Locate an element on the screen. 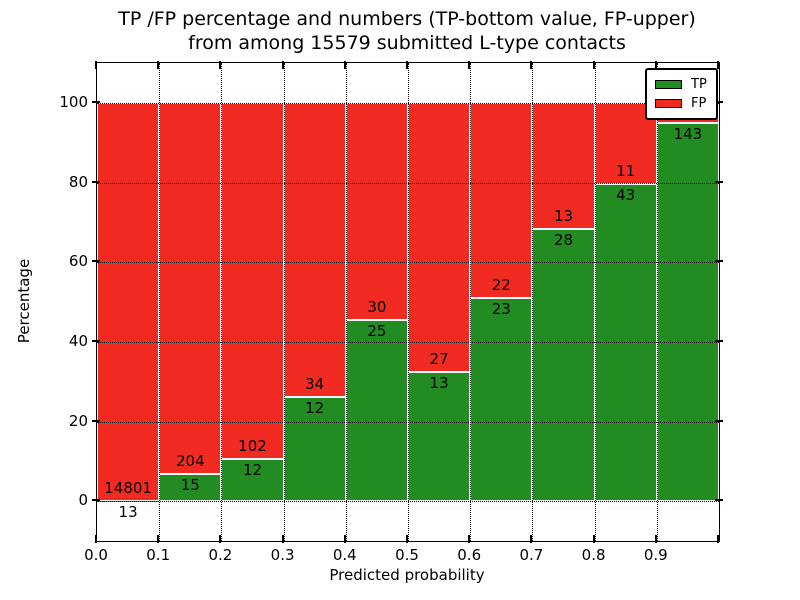  fp-count-label: 11 is located at coordinates (626, 170).